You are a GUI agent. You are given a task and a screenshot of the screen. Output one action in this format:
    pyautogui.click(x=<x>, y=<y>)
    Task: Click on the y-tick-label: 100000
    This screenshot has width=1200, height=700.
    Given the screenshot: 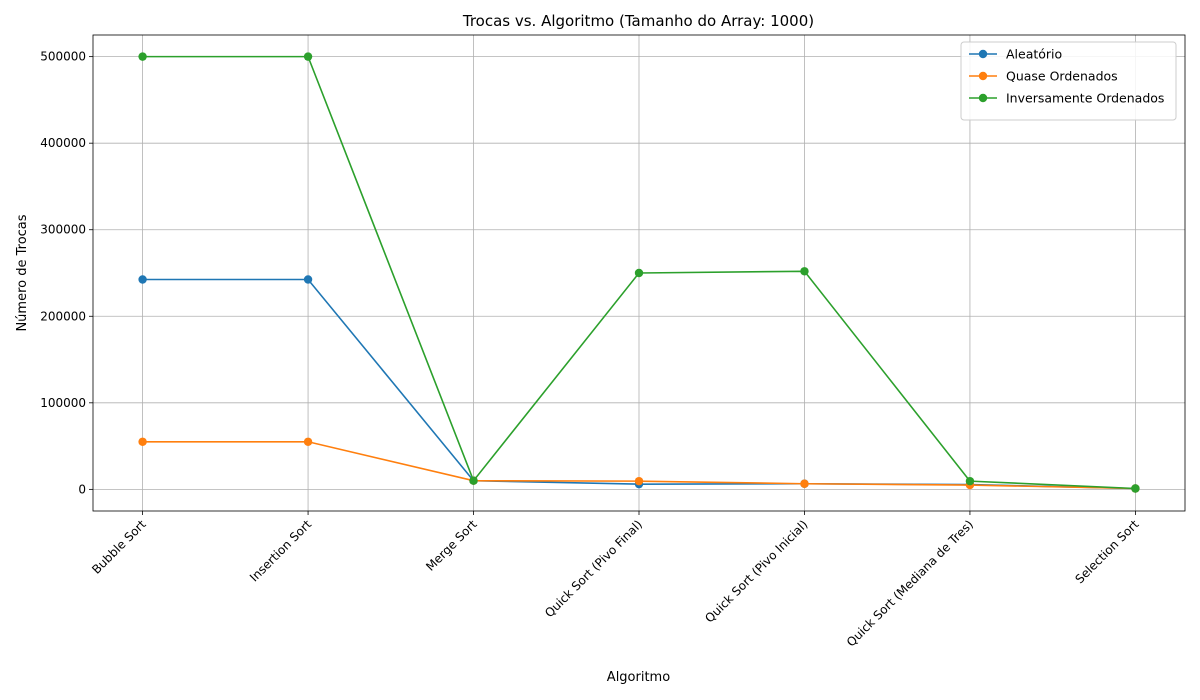 What is the action you would take?
    pyautogui.click(x=63, y=403)
    